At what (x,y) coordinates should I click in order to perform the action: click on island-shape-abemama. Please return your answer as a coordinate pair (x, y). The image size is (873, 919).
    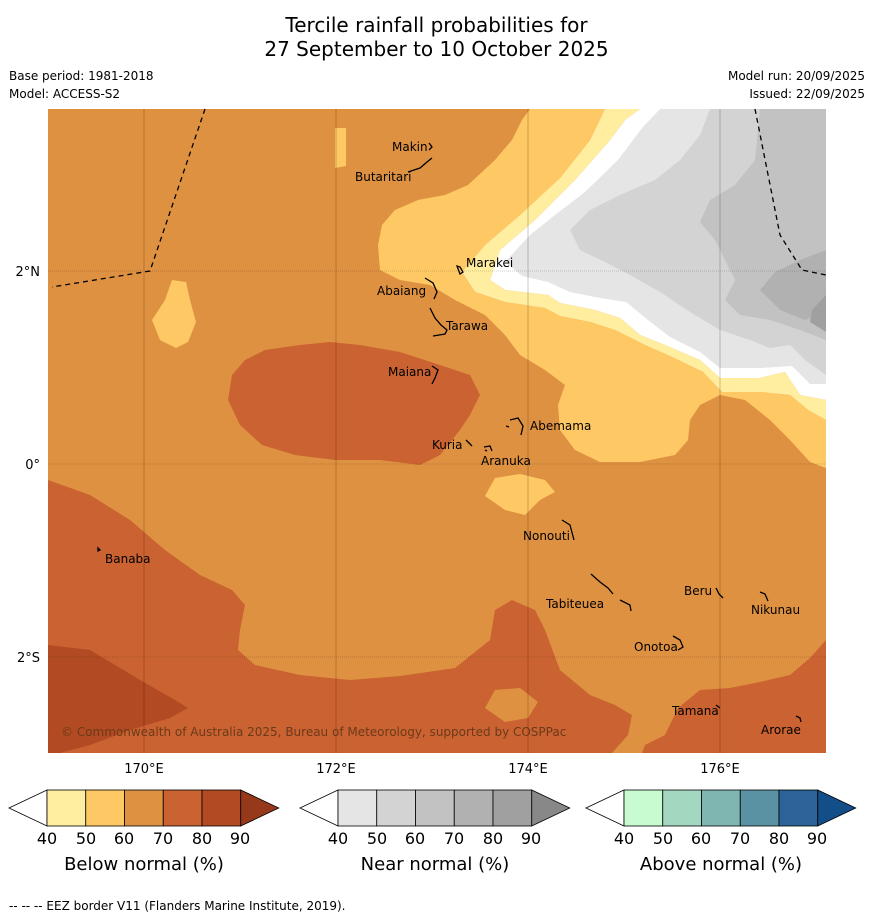
    Looking at the image, I should click on (514, 426).